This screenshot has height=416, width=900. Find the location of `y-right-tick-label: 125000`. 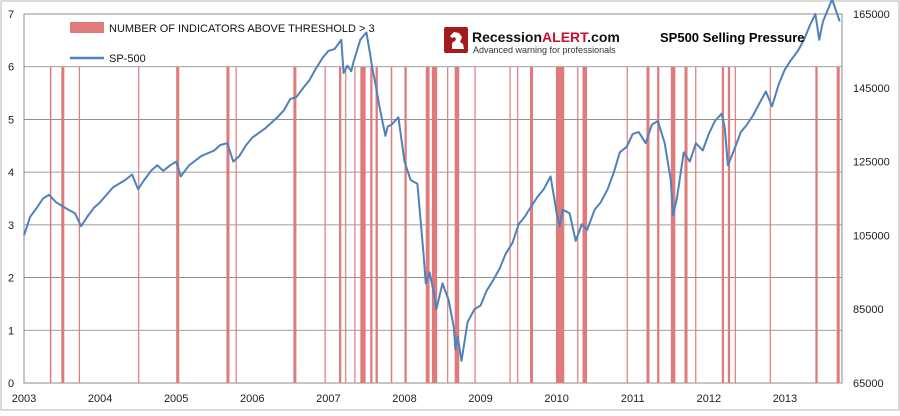

y-right-tick-label: 125000 is located at coordinates (871, 163).